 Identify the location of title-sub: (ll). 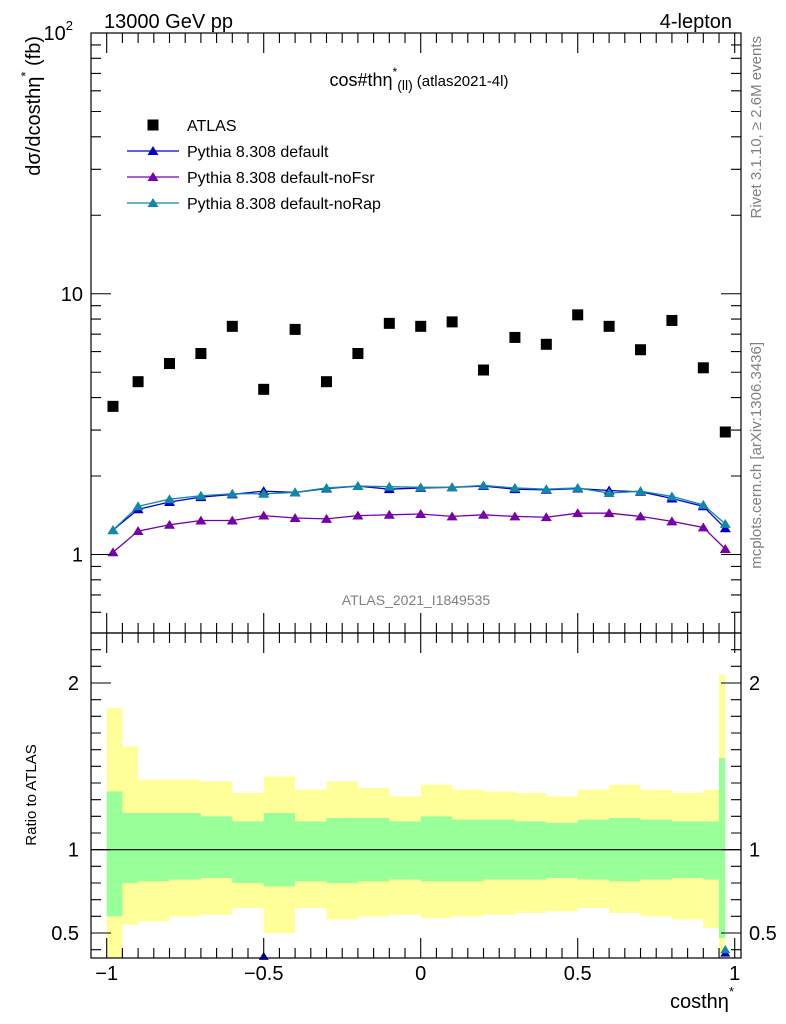
(405, 85).